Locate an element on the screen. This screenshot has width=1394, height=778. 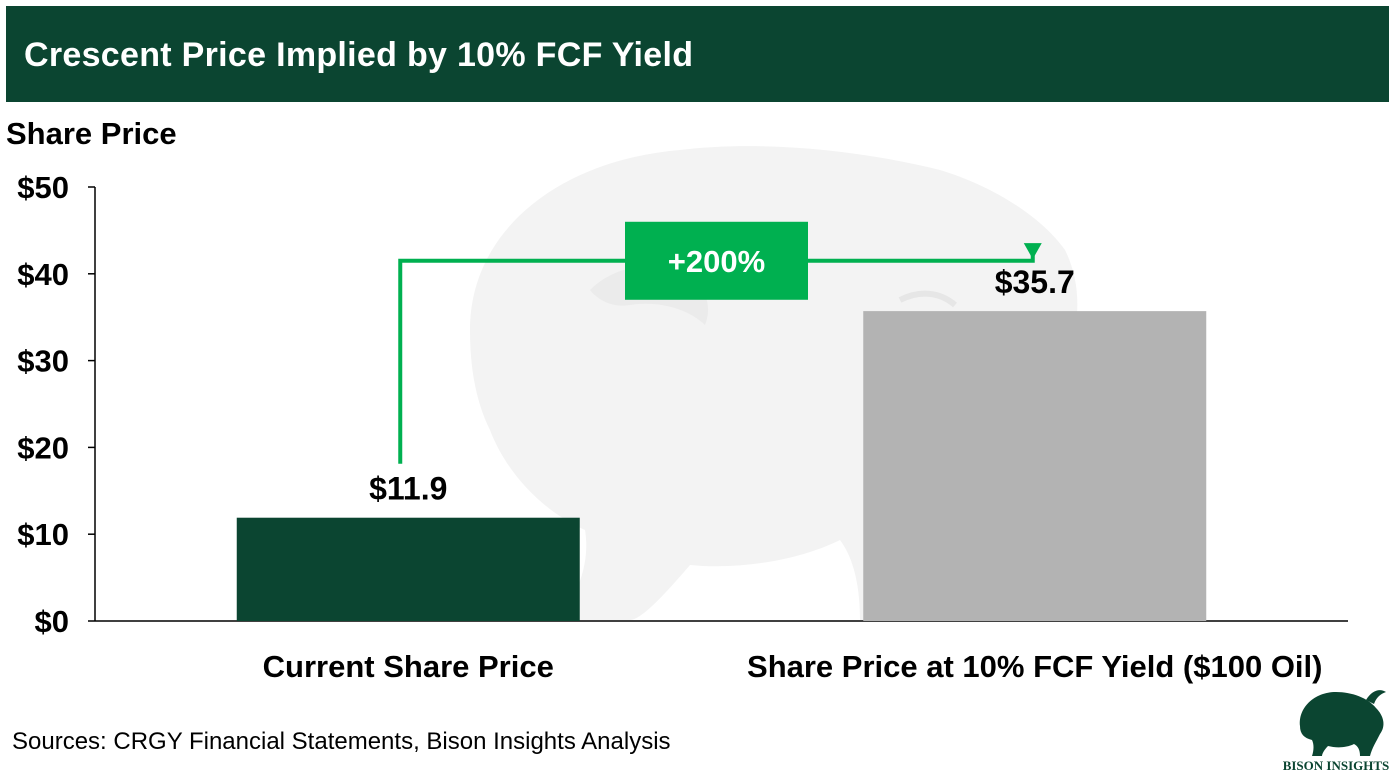
y-tick-label: $40 is located at coordinates (43, 274).